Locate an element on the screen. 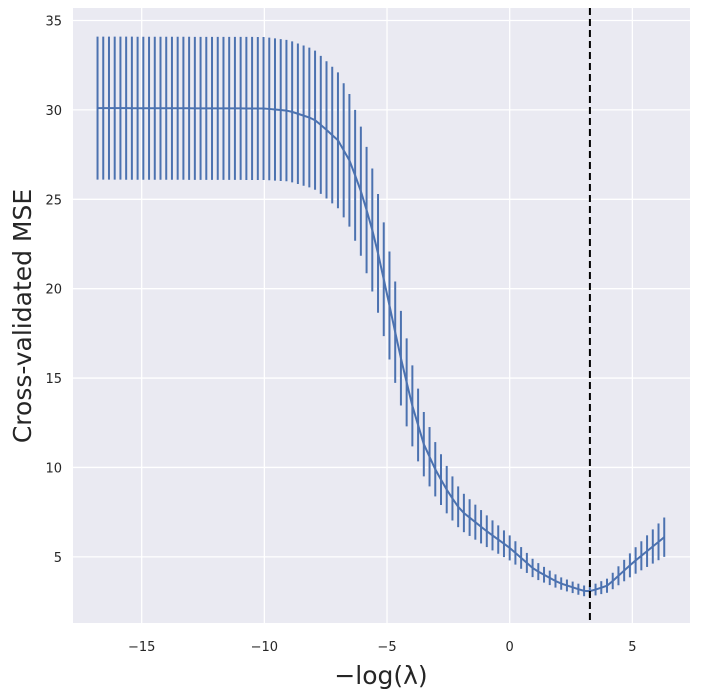 This screenshot has width=701, height=700. y-tick-label: 35 is located at coordinates (53, 22).